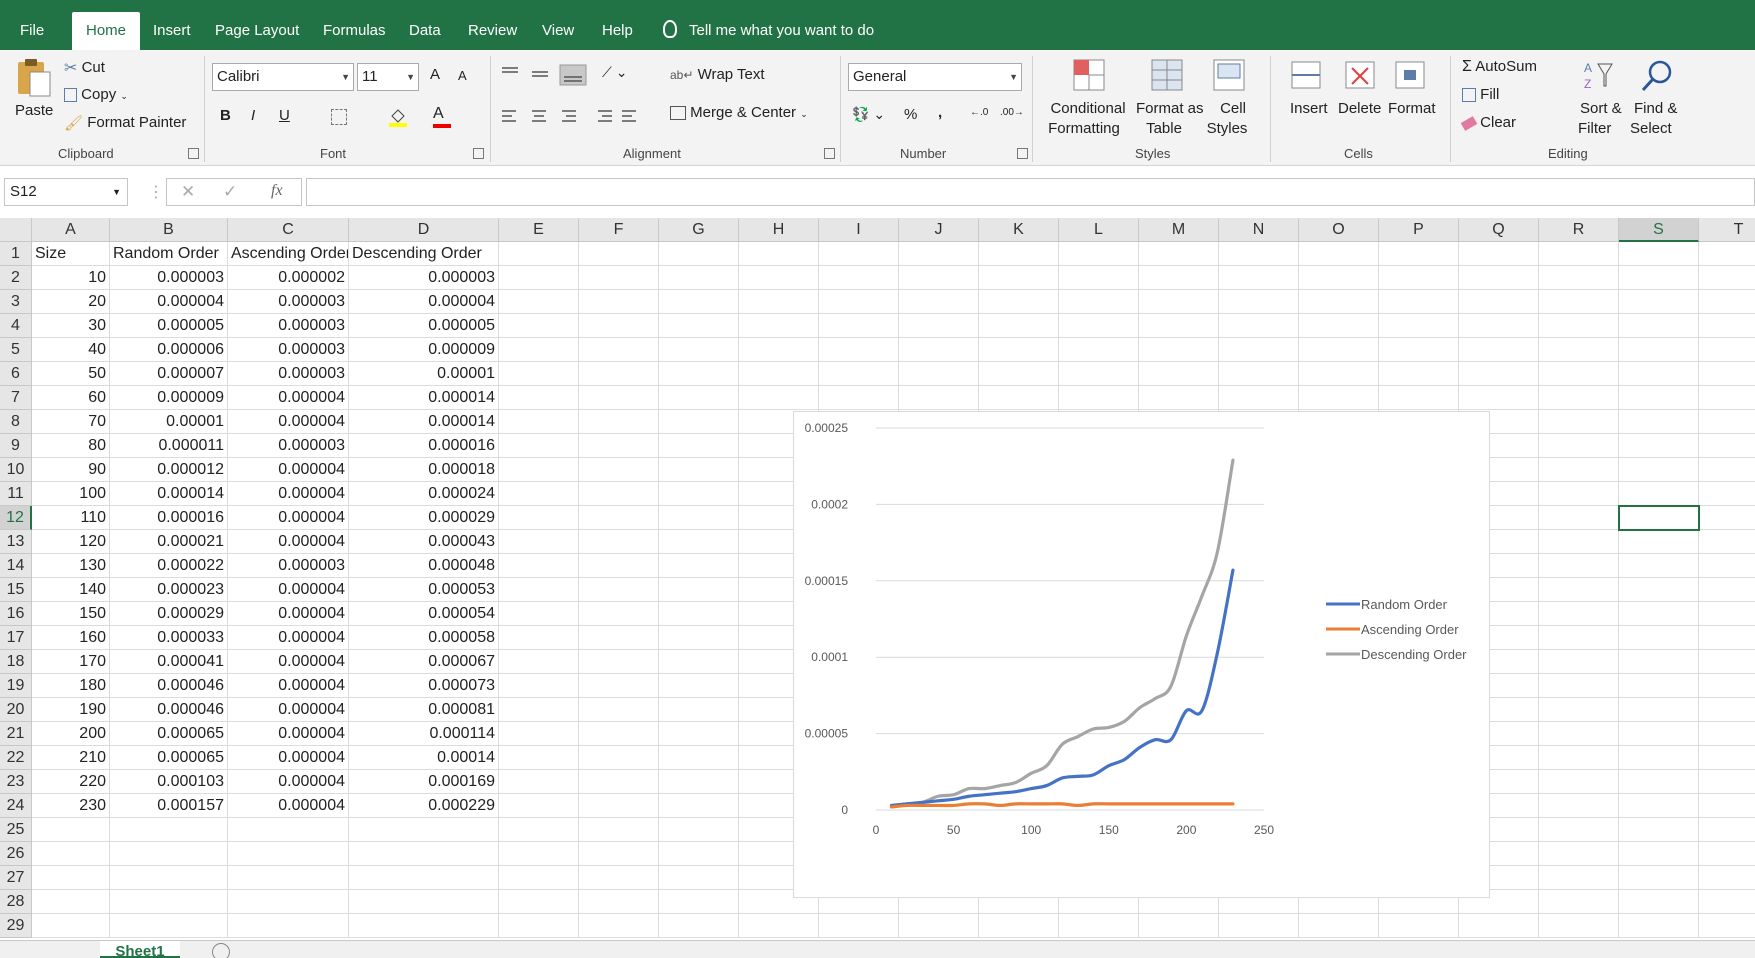 This screenshot has width=1755, height=958. I want to click on row-header-18: 18, so click(16, 662).